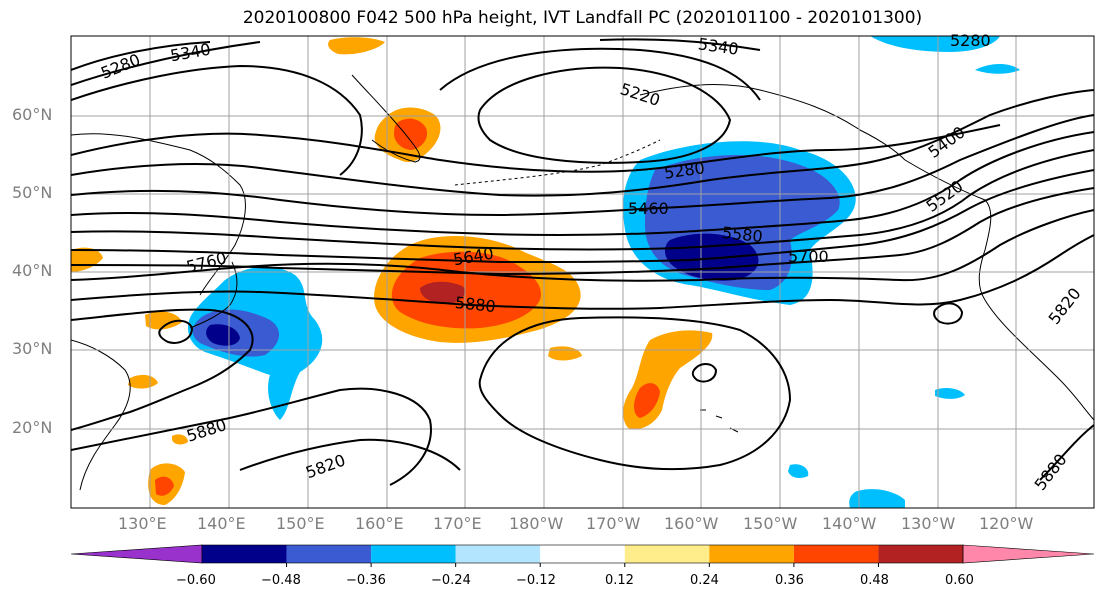  What do you see at coordinates (300, 523) in the screenshot?
I see `lon-label: 150°E` at bounding box center [300, 523].